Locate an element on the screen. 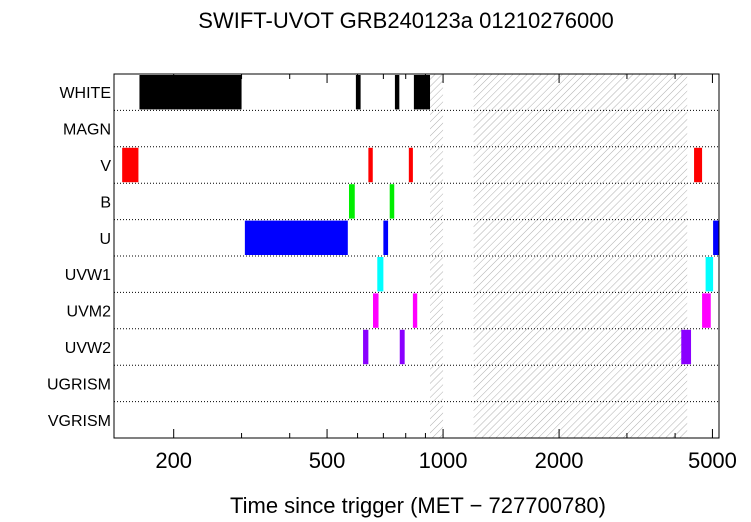 The height and width of the screenshot is (522, 751). x-axis-label: Time since trigger (MET − 727700780) is located at coordinates (418, 505).